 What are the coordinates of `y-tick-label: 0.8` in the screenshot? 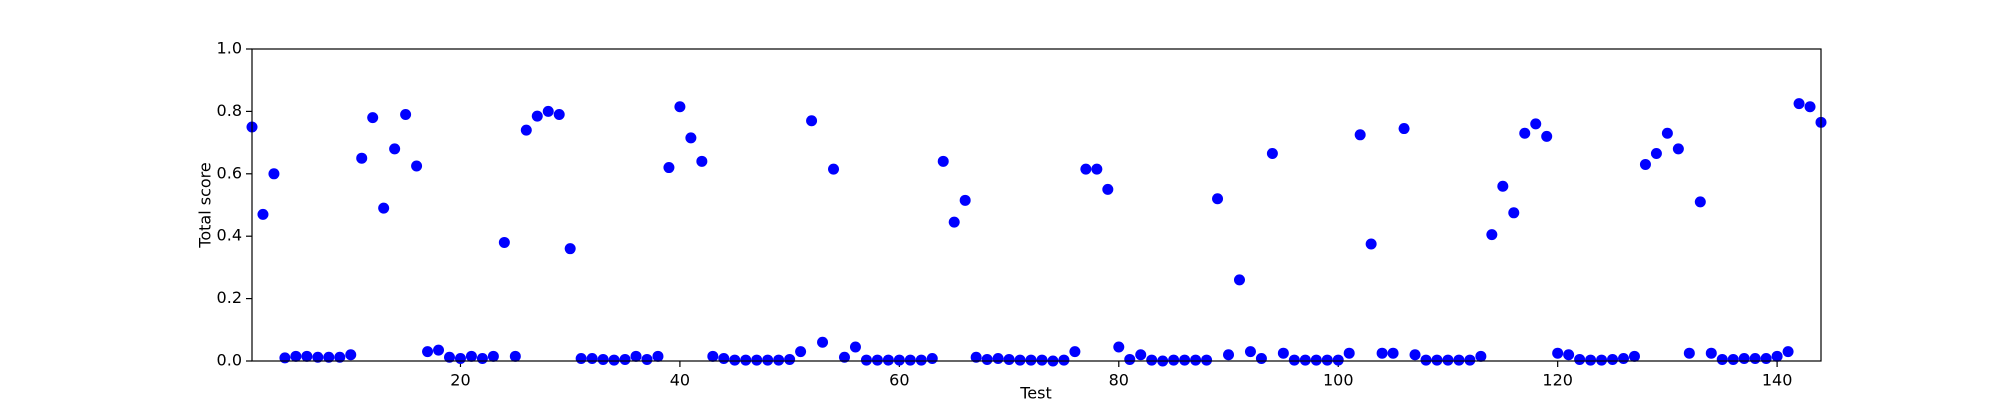 It's located at (229, 110).